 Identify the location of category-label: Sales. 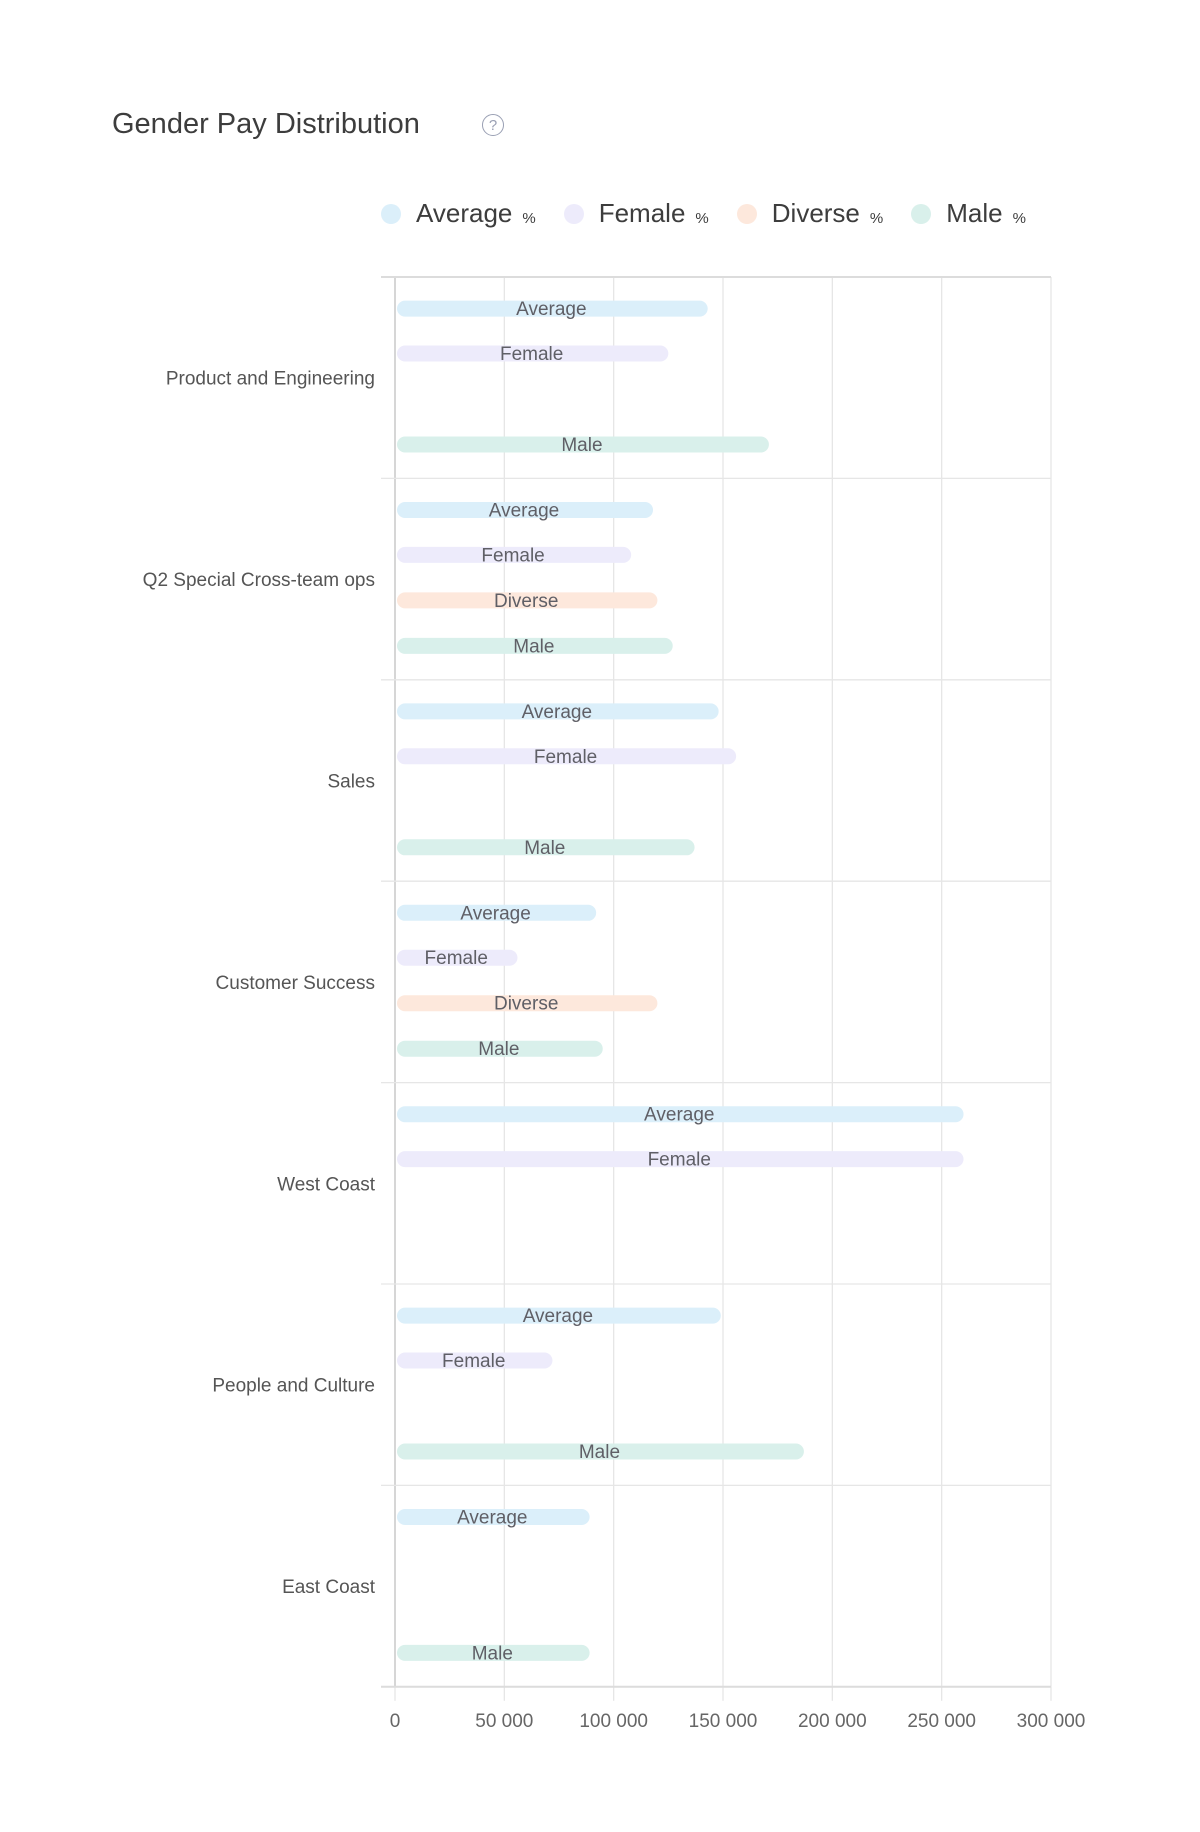
(351, 782).